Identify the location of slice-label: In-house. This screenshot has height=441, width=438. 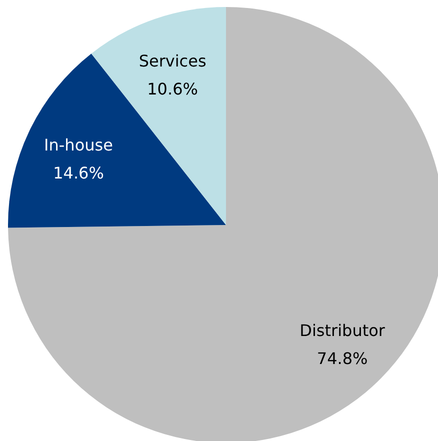
(78, 144).